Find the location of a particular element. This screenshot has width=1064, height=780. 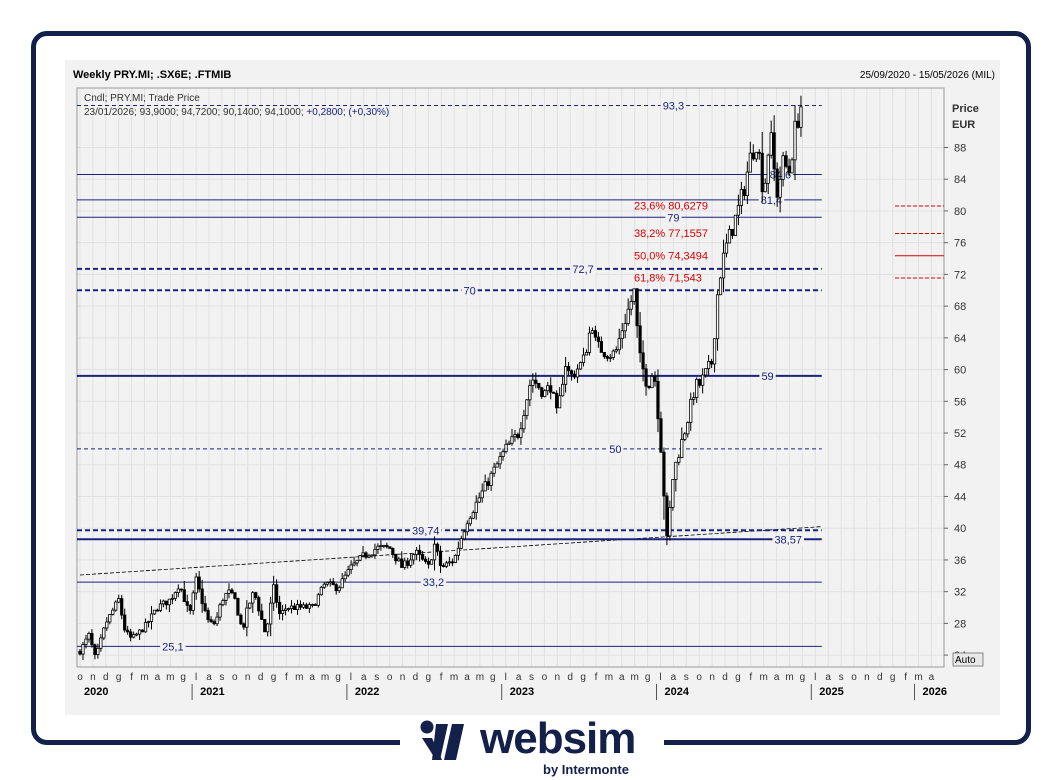

month-label: o is located at coordinates (235, 677).